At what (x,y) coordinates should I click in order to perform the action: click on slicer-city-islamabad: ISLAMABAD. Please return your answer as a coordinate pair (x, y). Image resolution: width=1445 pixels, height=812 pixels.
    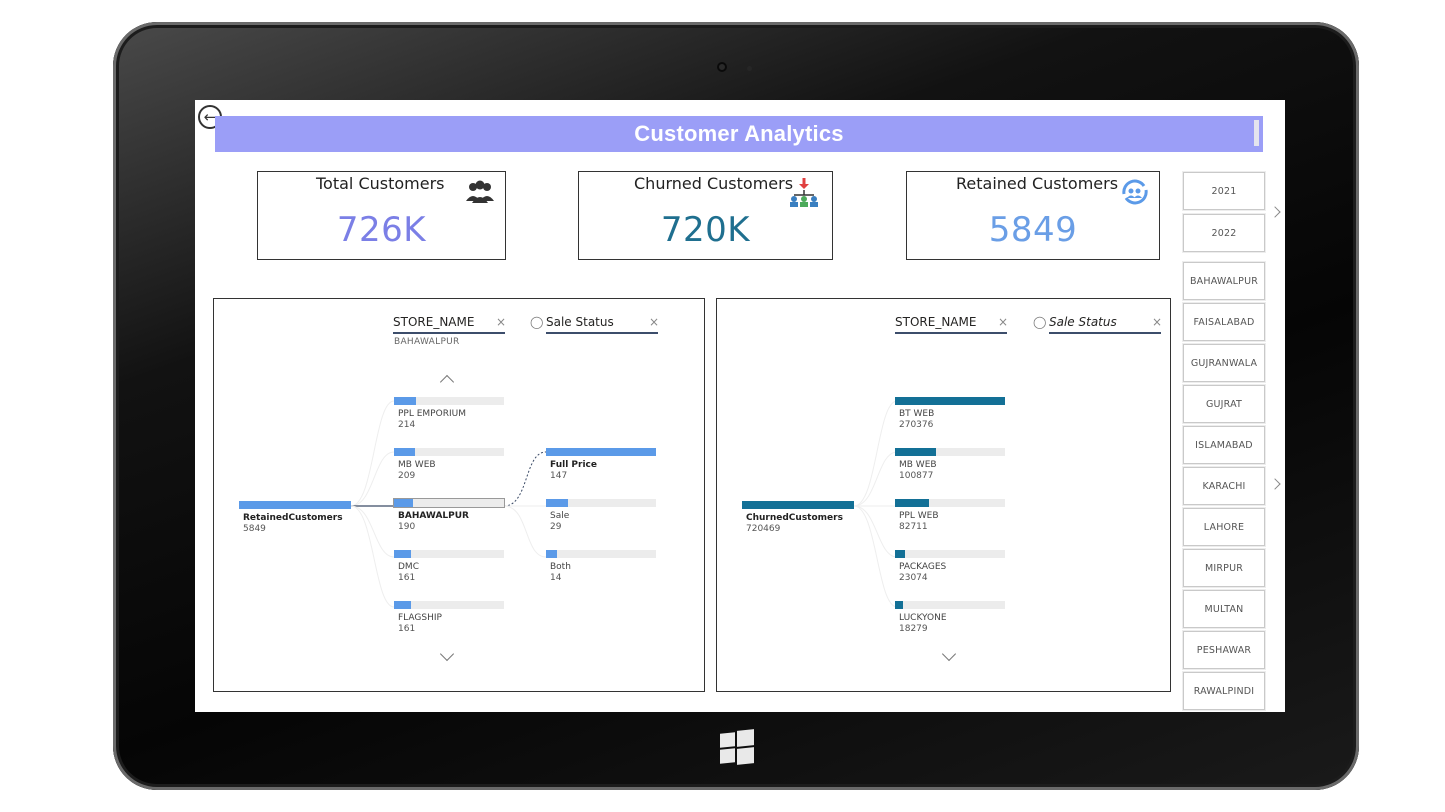
    Looking at the image, I should click on (1224, 445).